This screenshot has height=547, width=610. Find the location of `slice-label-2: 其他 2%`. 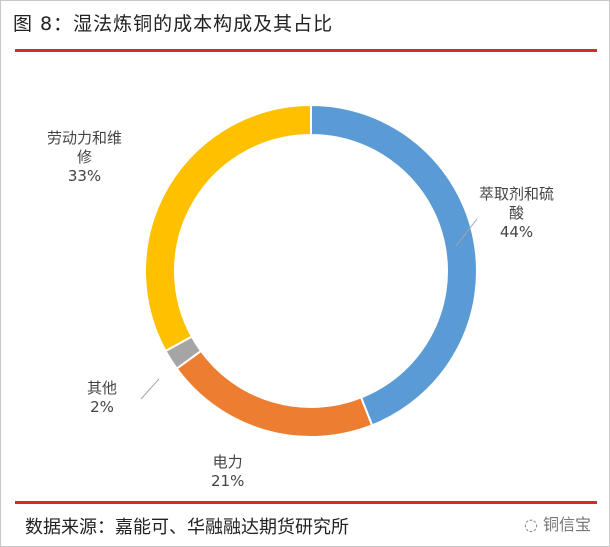

slice-label-2: 其他 2% is located at coordinates (102, 398).